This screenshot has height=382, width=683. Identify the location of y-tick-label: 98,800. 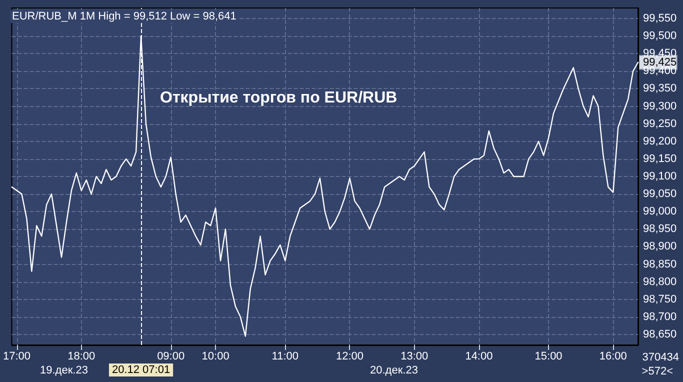
(660, 282).